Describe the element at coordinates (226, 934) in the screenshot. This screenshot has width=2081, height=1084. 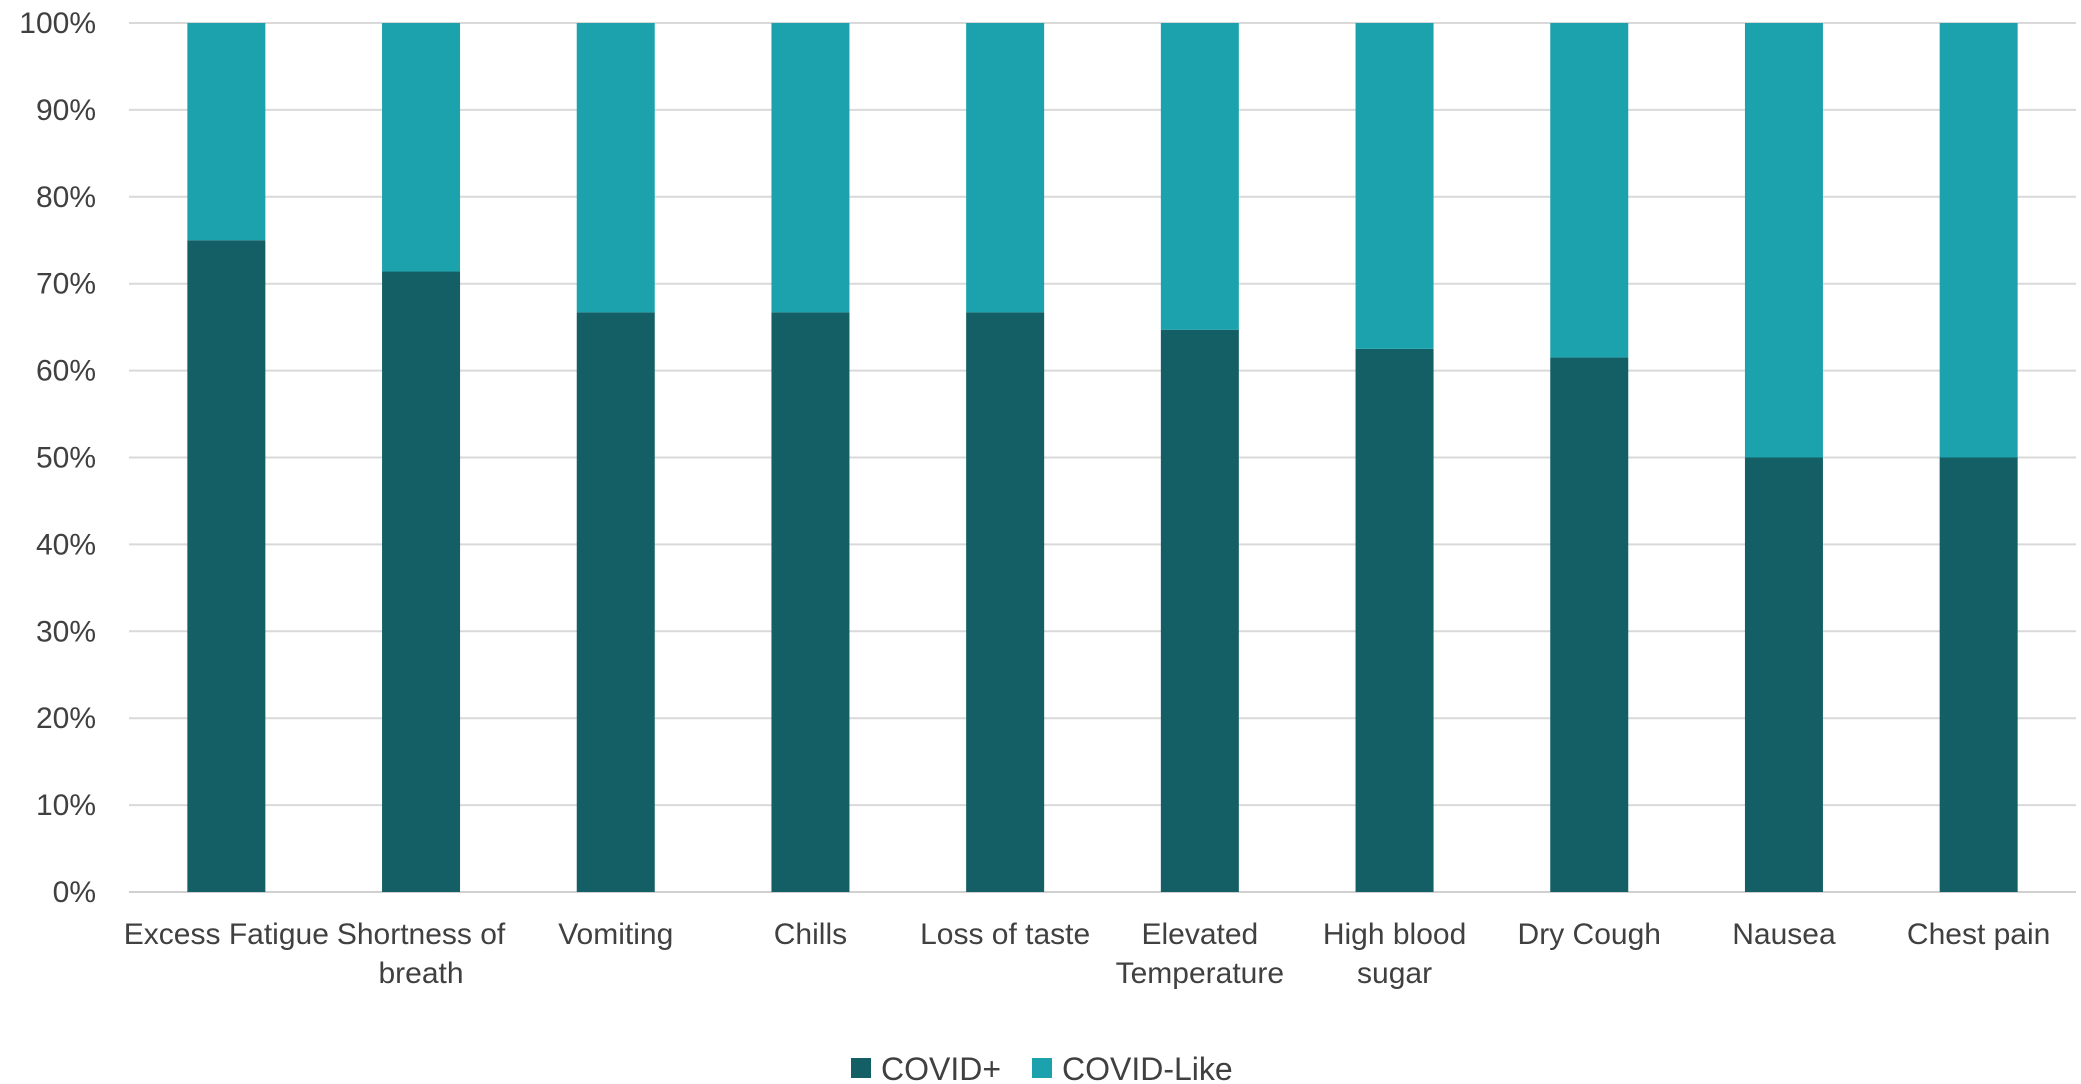
I see `x-category-label: Excess Fatigue` at that location.